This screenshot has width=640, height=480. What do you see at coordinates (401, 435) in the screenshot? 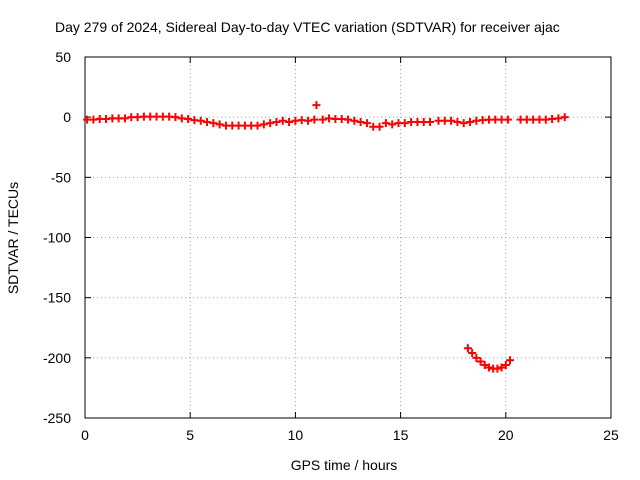
I see `x-tick-label: 15` at bounding box center [401, 435].